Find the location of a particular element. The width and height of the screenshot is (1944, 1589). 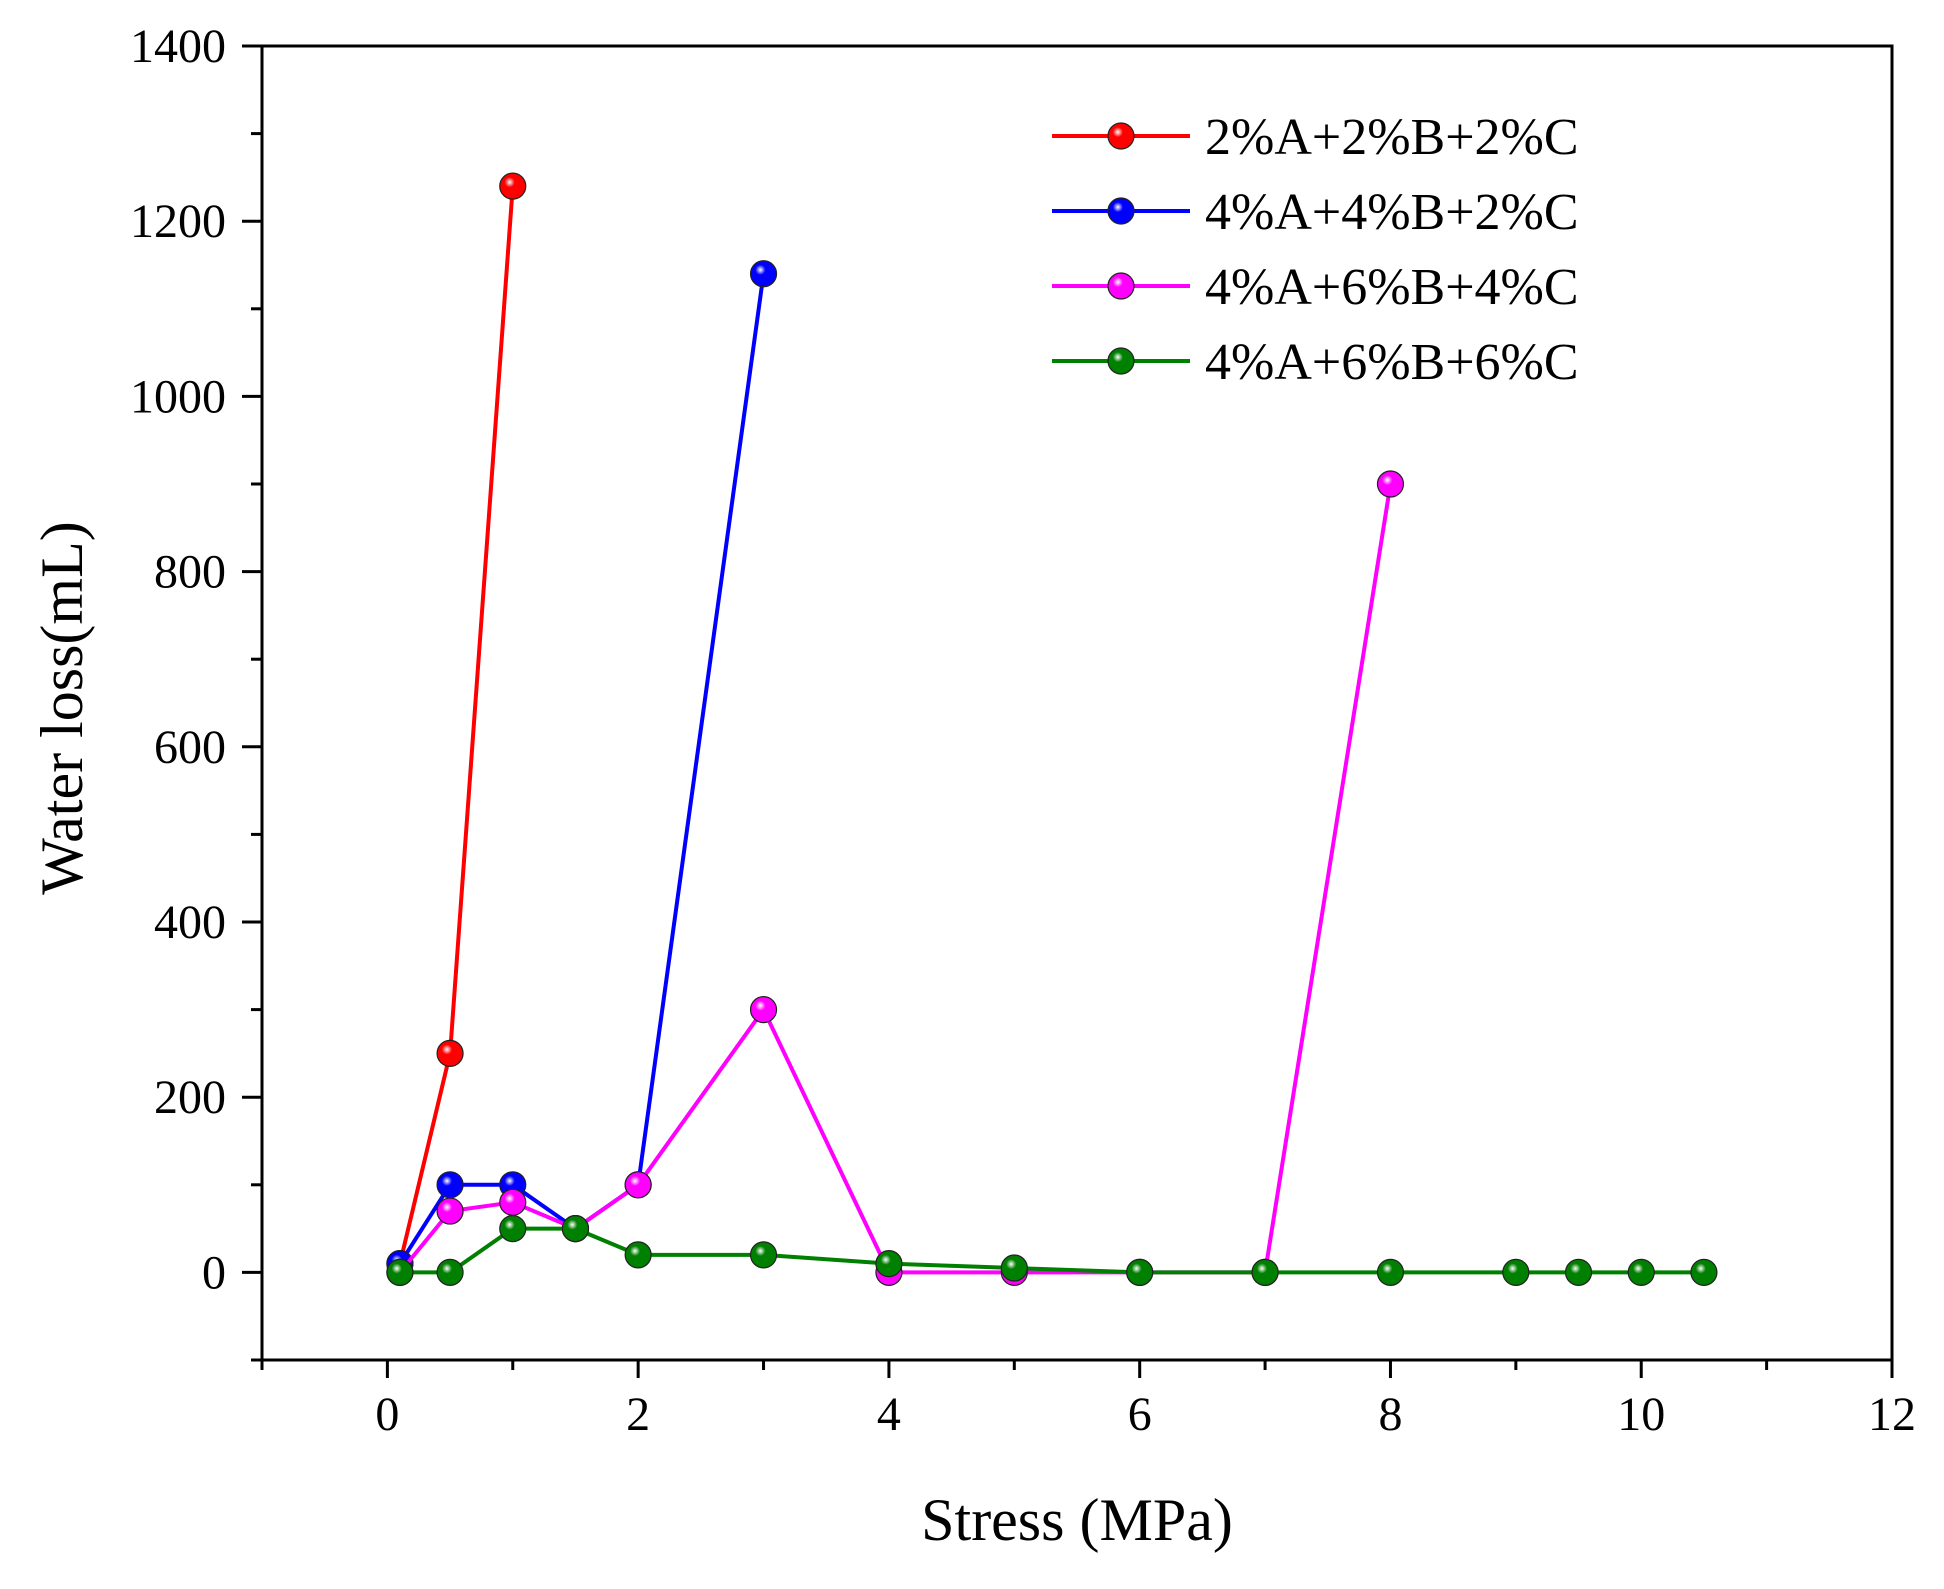

x-tick-label: 12 is located at coordinates (1892, 1414).